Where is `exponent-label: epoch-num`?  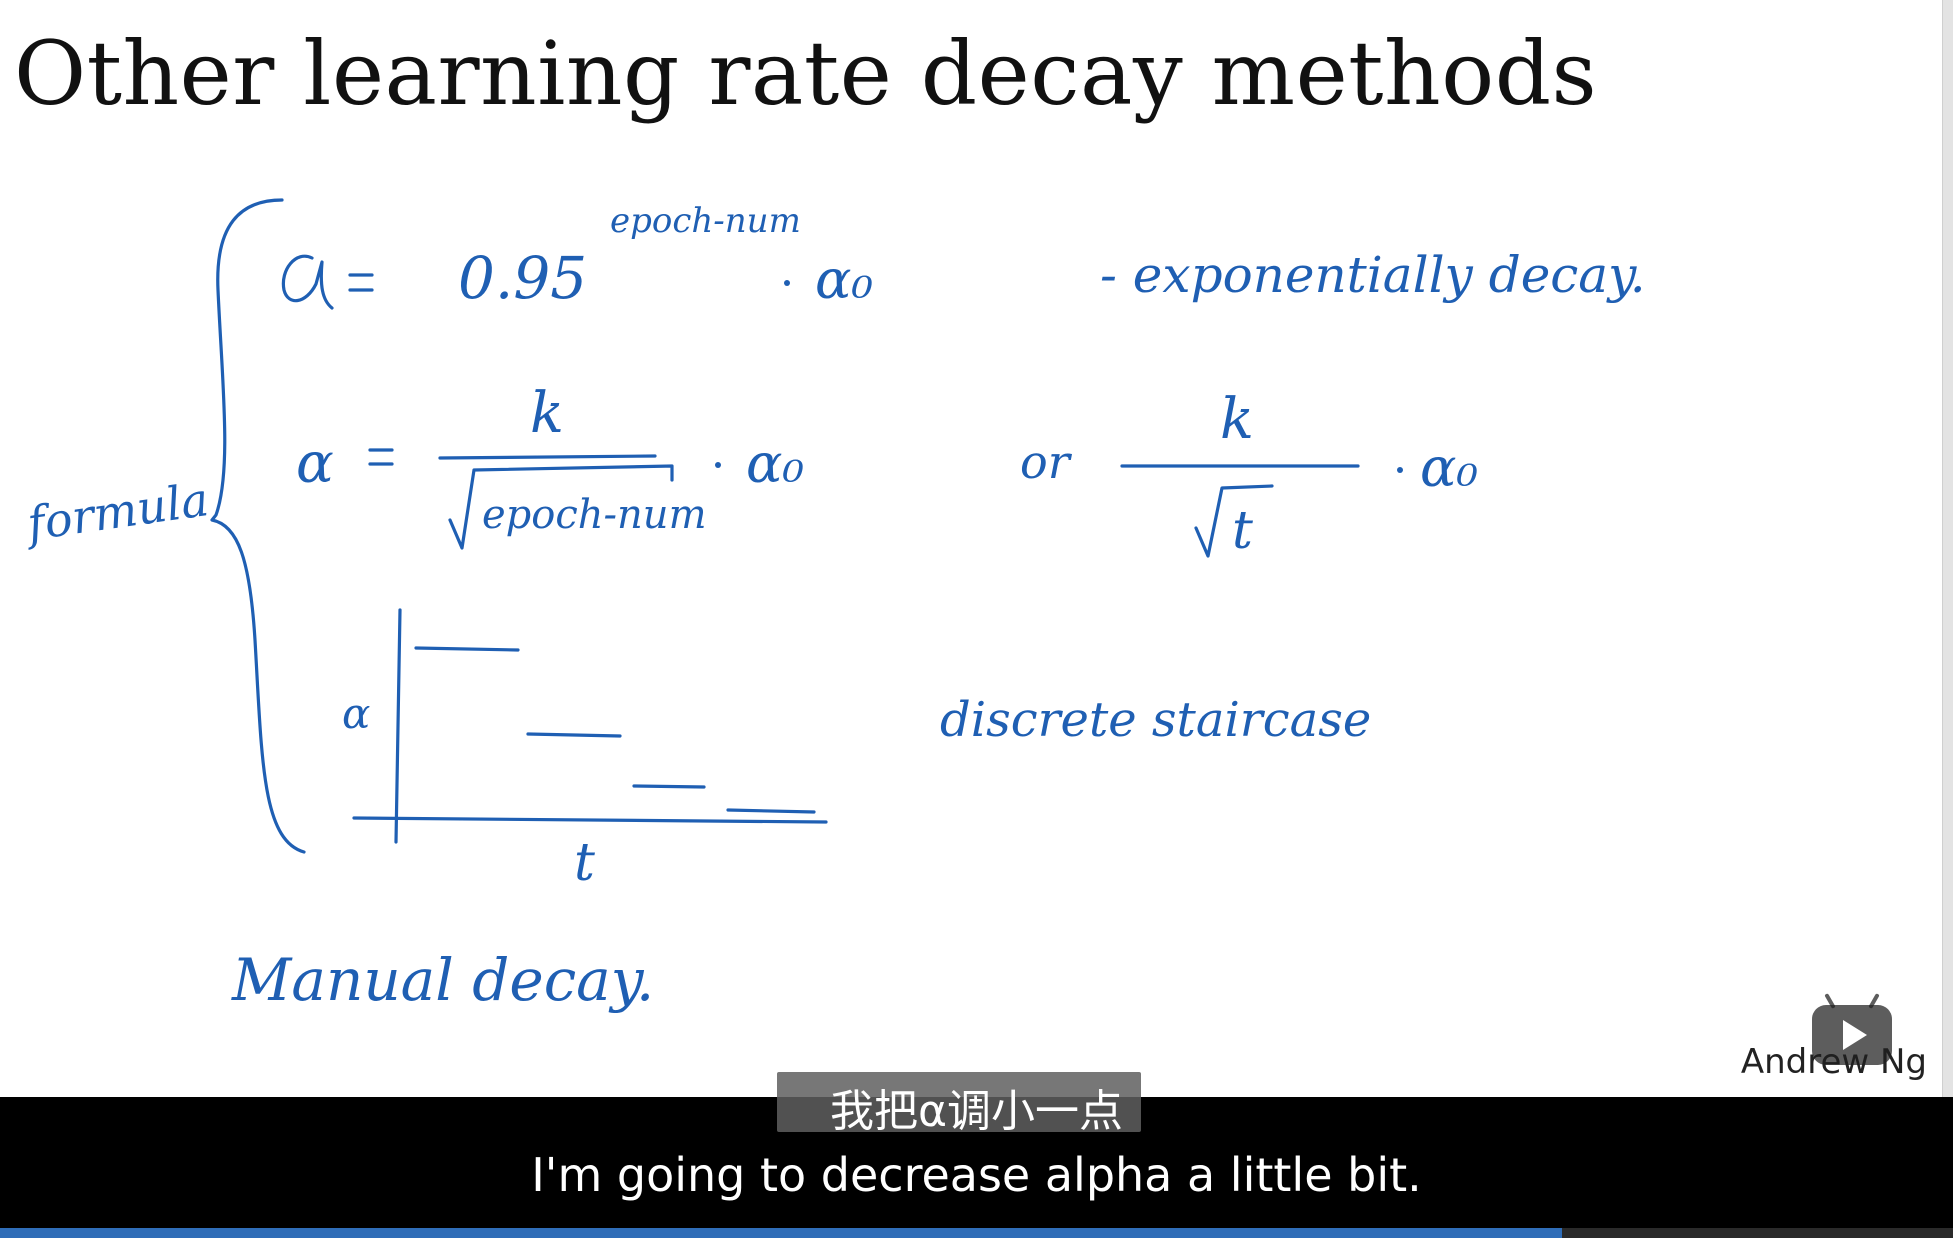
exponent-label: epoch-num is located at coordinates (705, 221).